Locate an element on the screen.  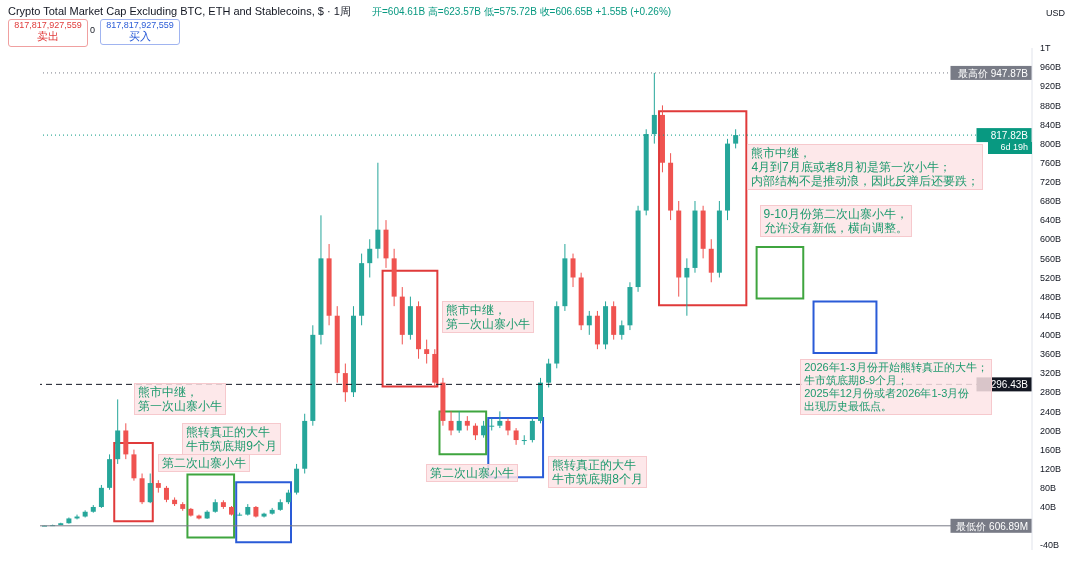
y-tick-label: 720B is located at coordinates (1051, 182).